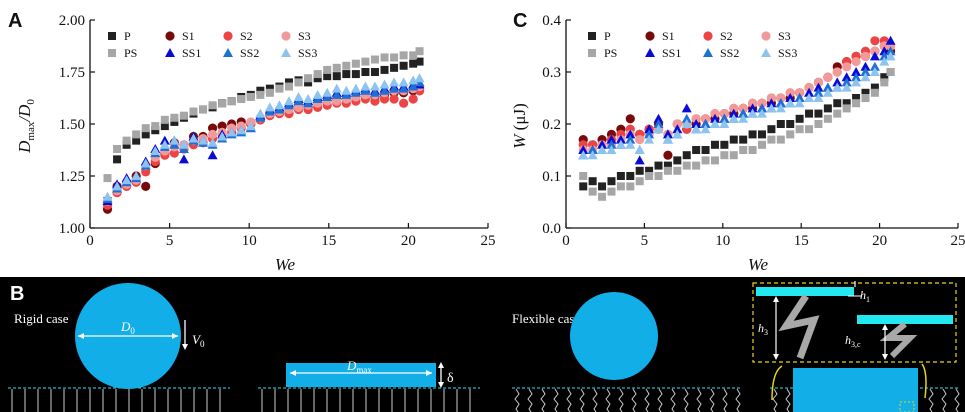 The height and width of the screenshot is (412, 965). What do you see at coordinates (905, 319) in the screenshot?
I see `mid-plate` at bounding box center [905, 319].